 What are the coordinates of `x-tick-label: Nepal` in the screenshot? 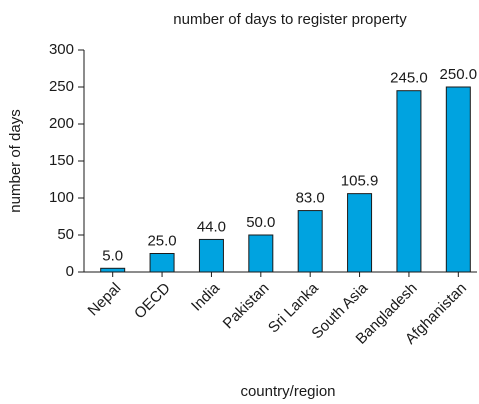 It's located at (105, 300).